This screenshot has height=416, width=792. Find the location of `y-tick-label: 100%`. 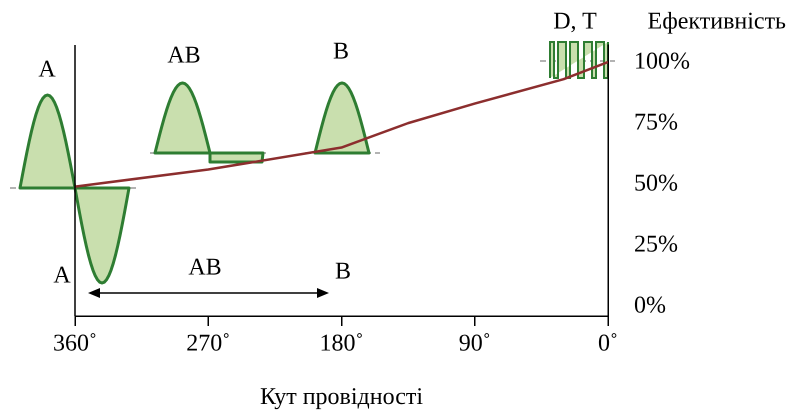

y-tick-label: 100% is located at coordinates (662, 61).